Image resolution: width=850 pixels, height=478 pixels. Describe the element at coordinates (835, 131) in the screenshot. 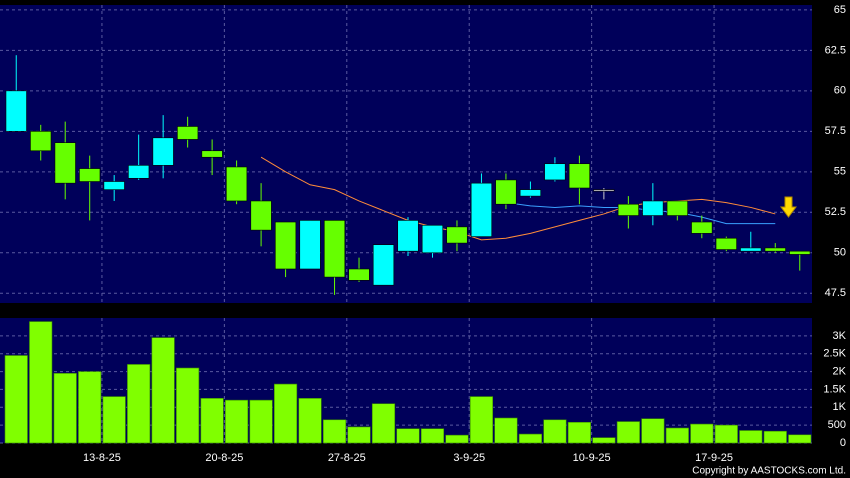

I see `y-tick-label: 57.5` at that location.